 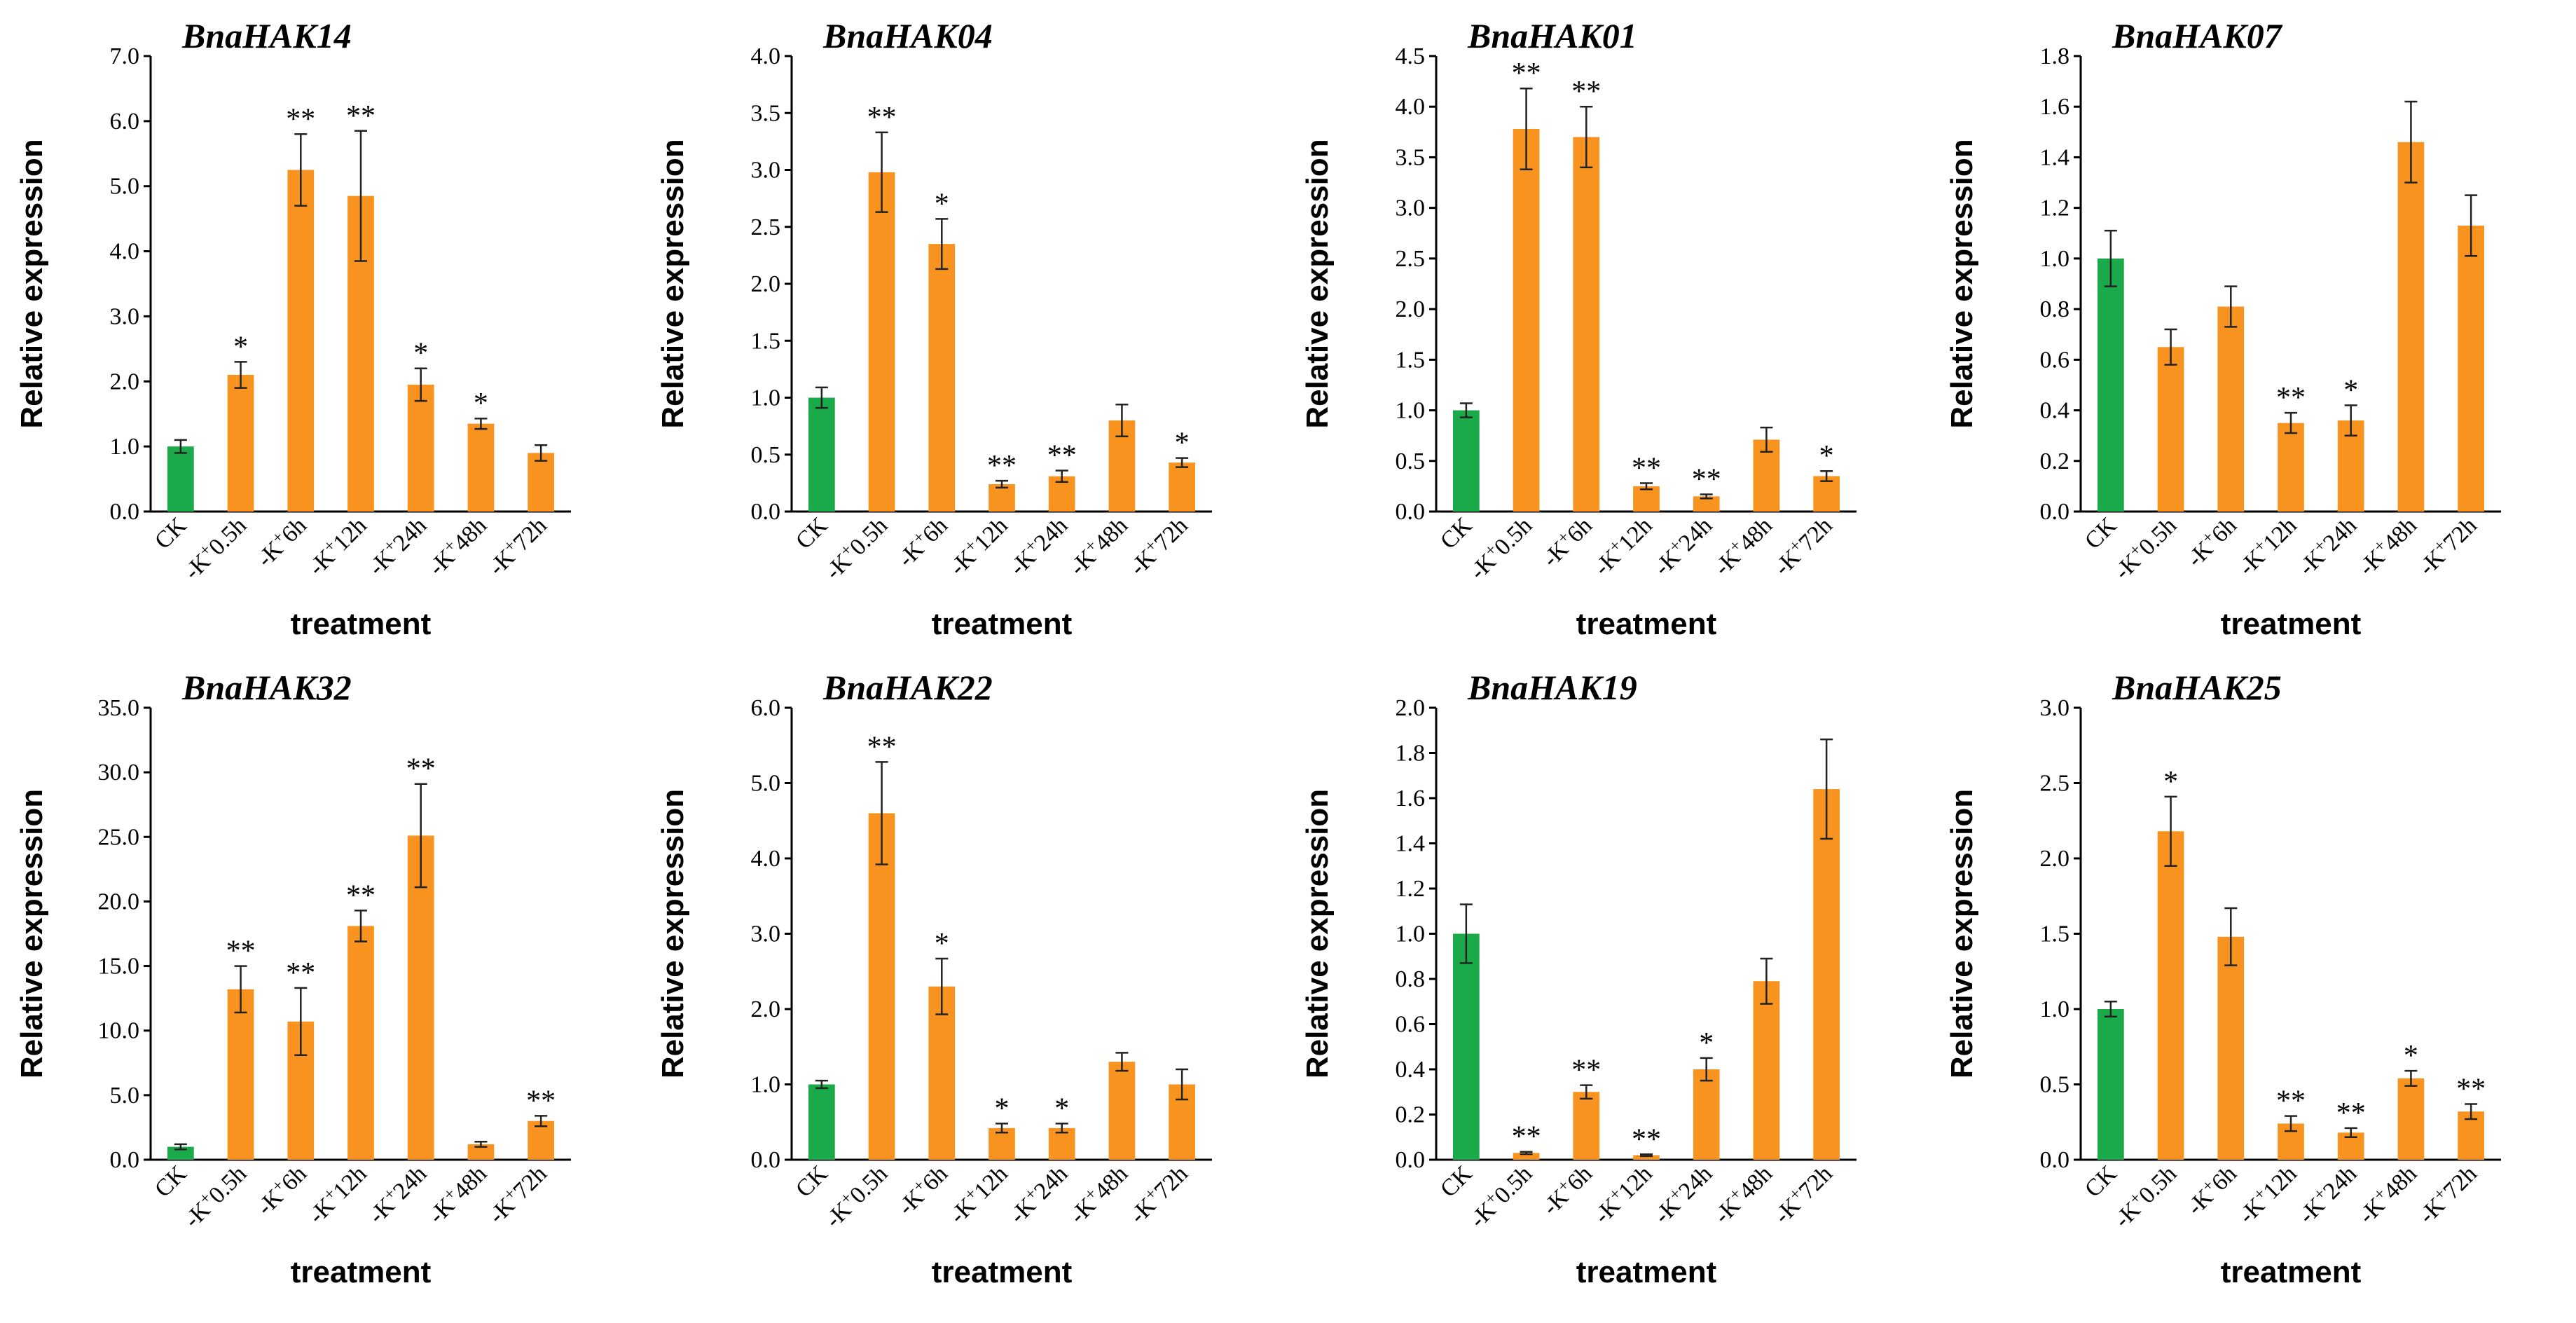 What do you see at coordinates (1411, 461) in the screenshot?
I see `y-tick-label: 0.5` at bounding box center [1411, 461].